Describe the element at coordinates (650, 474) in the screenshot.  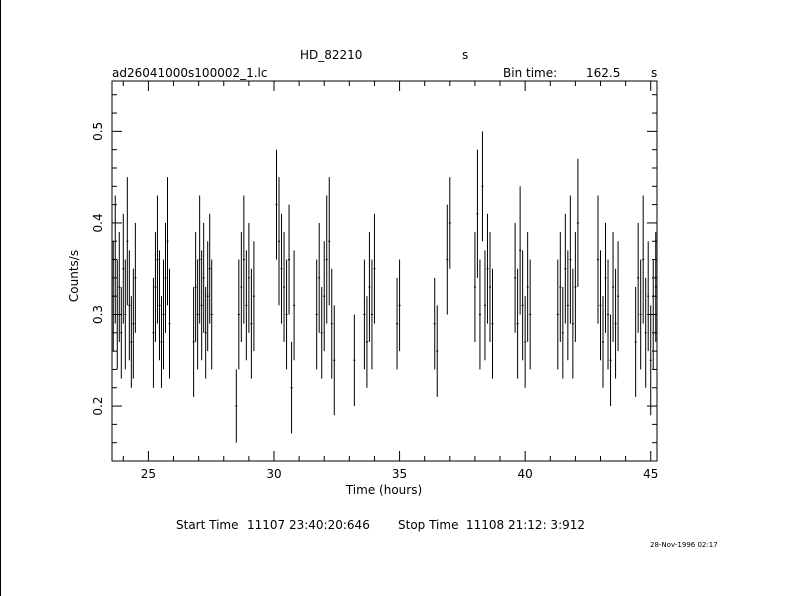
I see `x-tick-label: 45` at that location.